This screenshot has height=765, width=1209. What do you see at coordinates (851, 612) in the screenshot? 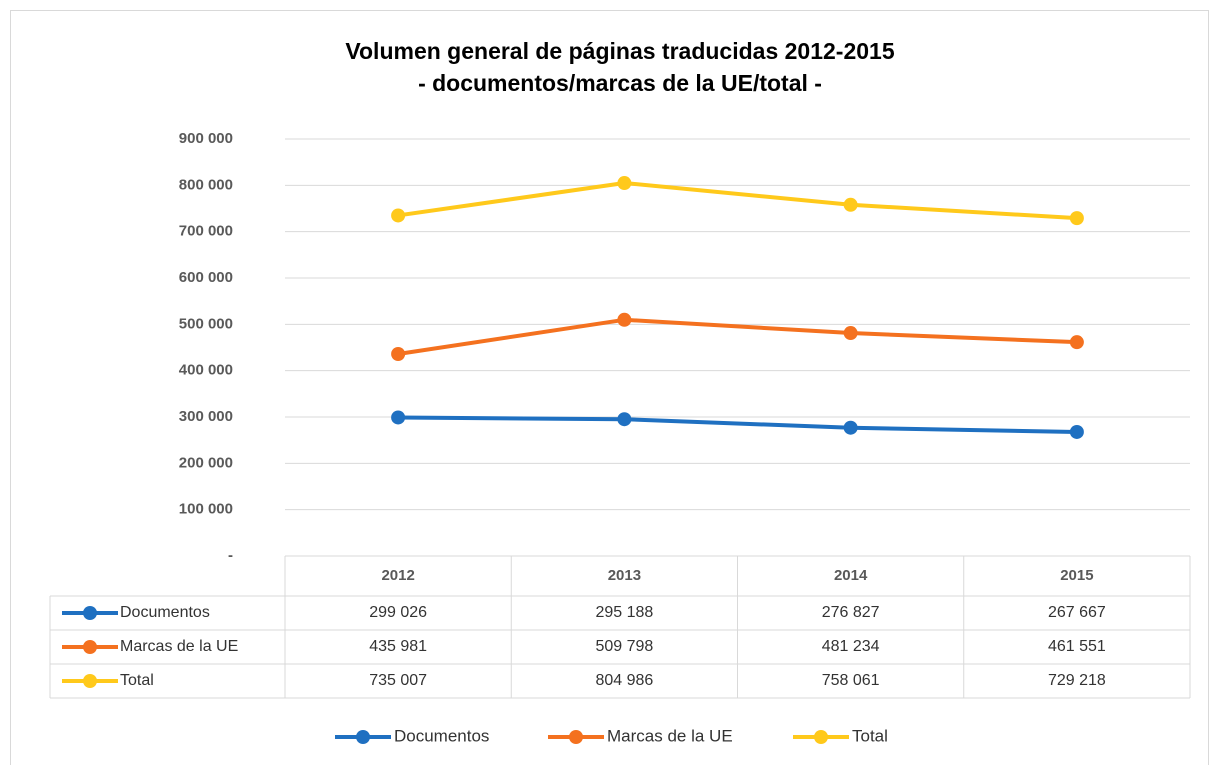
I see `data-label: 276 827` at bounding box center [851, 612].